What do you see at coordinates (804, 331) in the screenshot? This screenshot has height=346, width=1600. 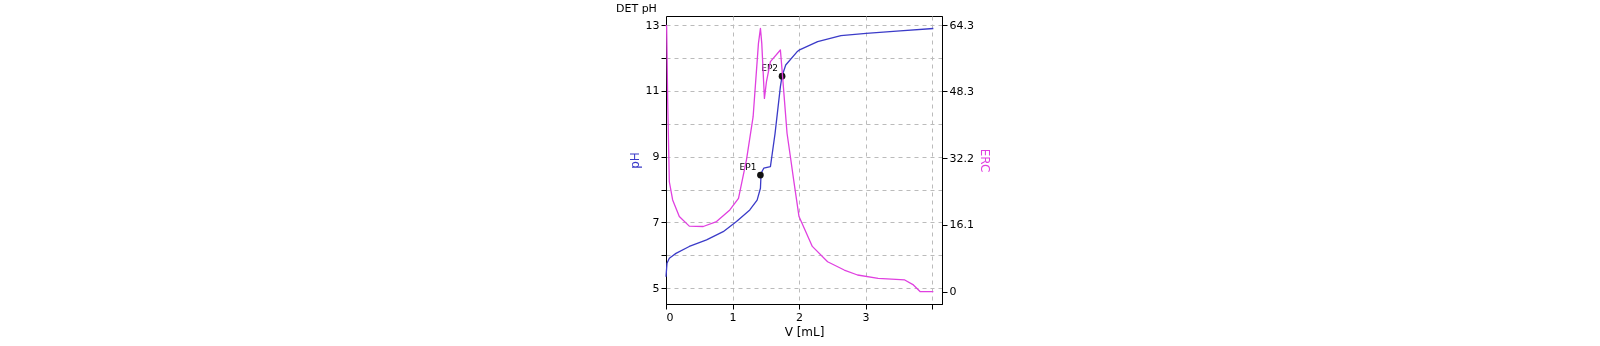 I see `x-axis-title: V [mL]` at bounding box center [804, 331].